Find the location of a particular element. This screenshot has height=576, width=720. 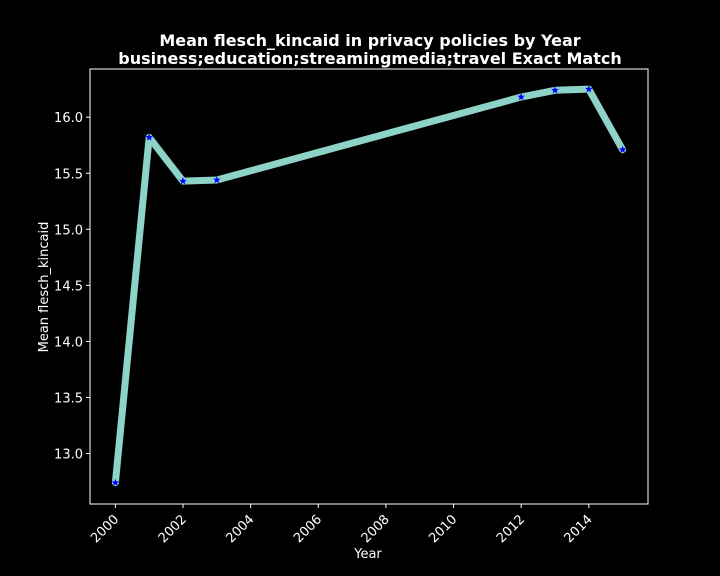

y-axis-label: Mean flesch_kincaid is located at coordinates (44, 287).